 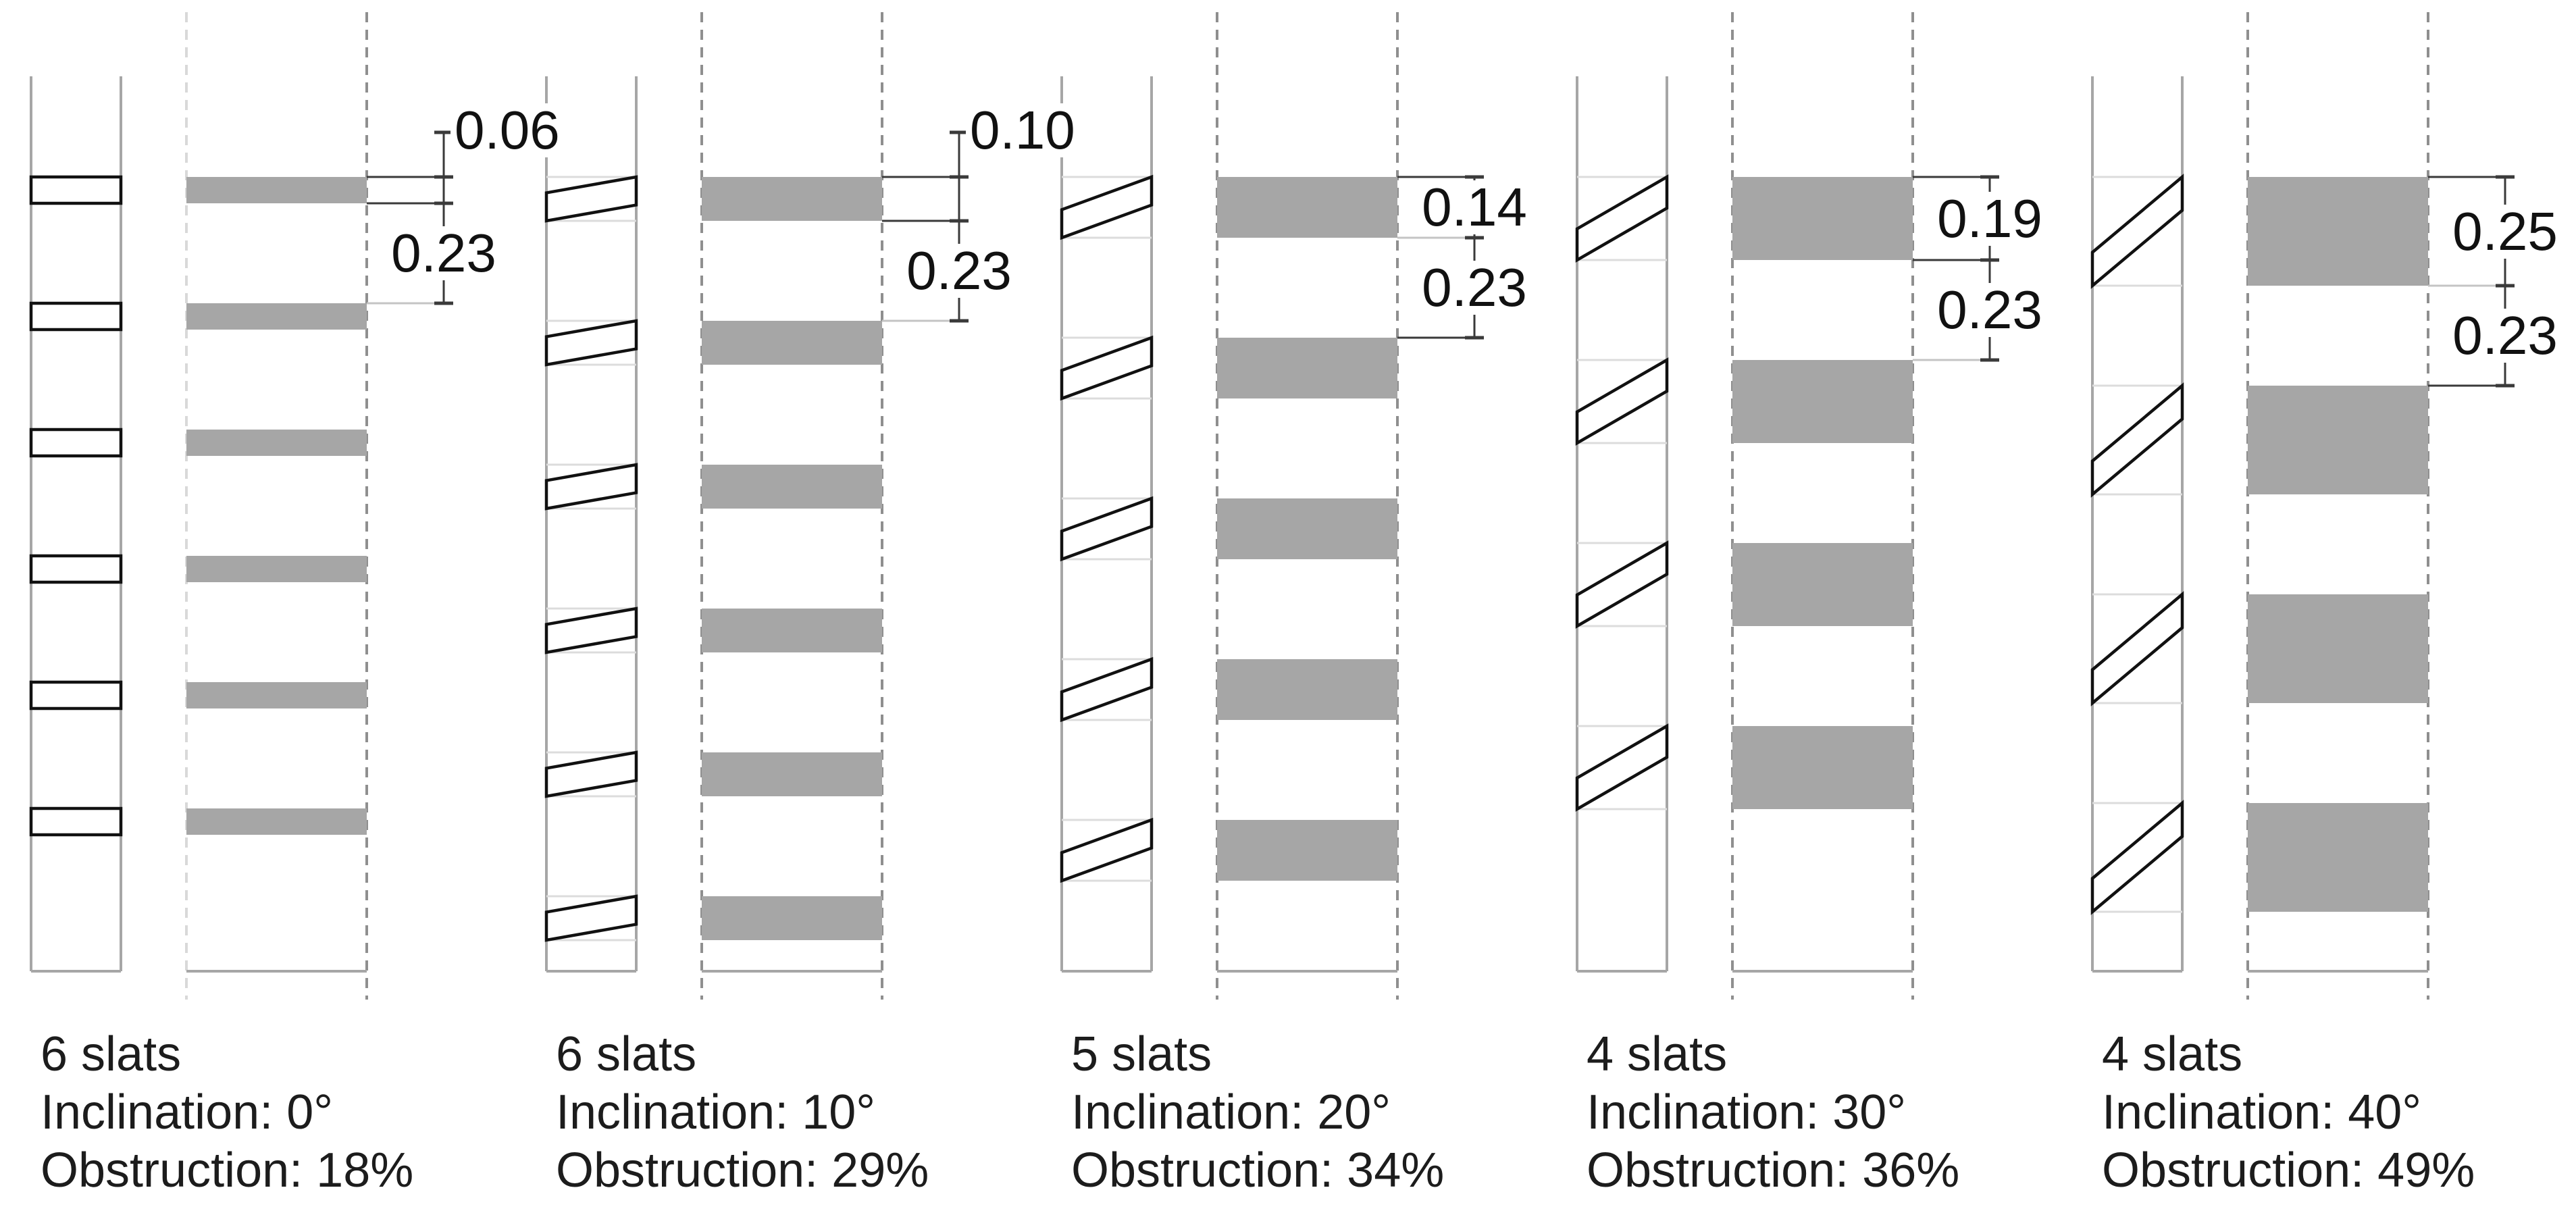 I want to click on panel-4-caption: 4 slats Inclination: 30° Obstruction: 36%, so click(x=1773, y=1112).